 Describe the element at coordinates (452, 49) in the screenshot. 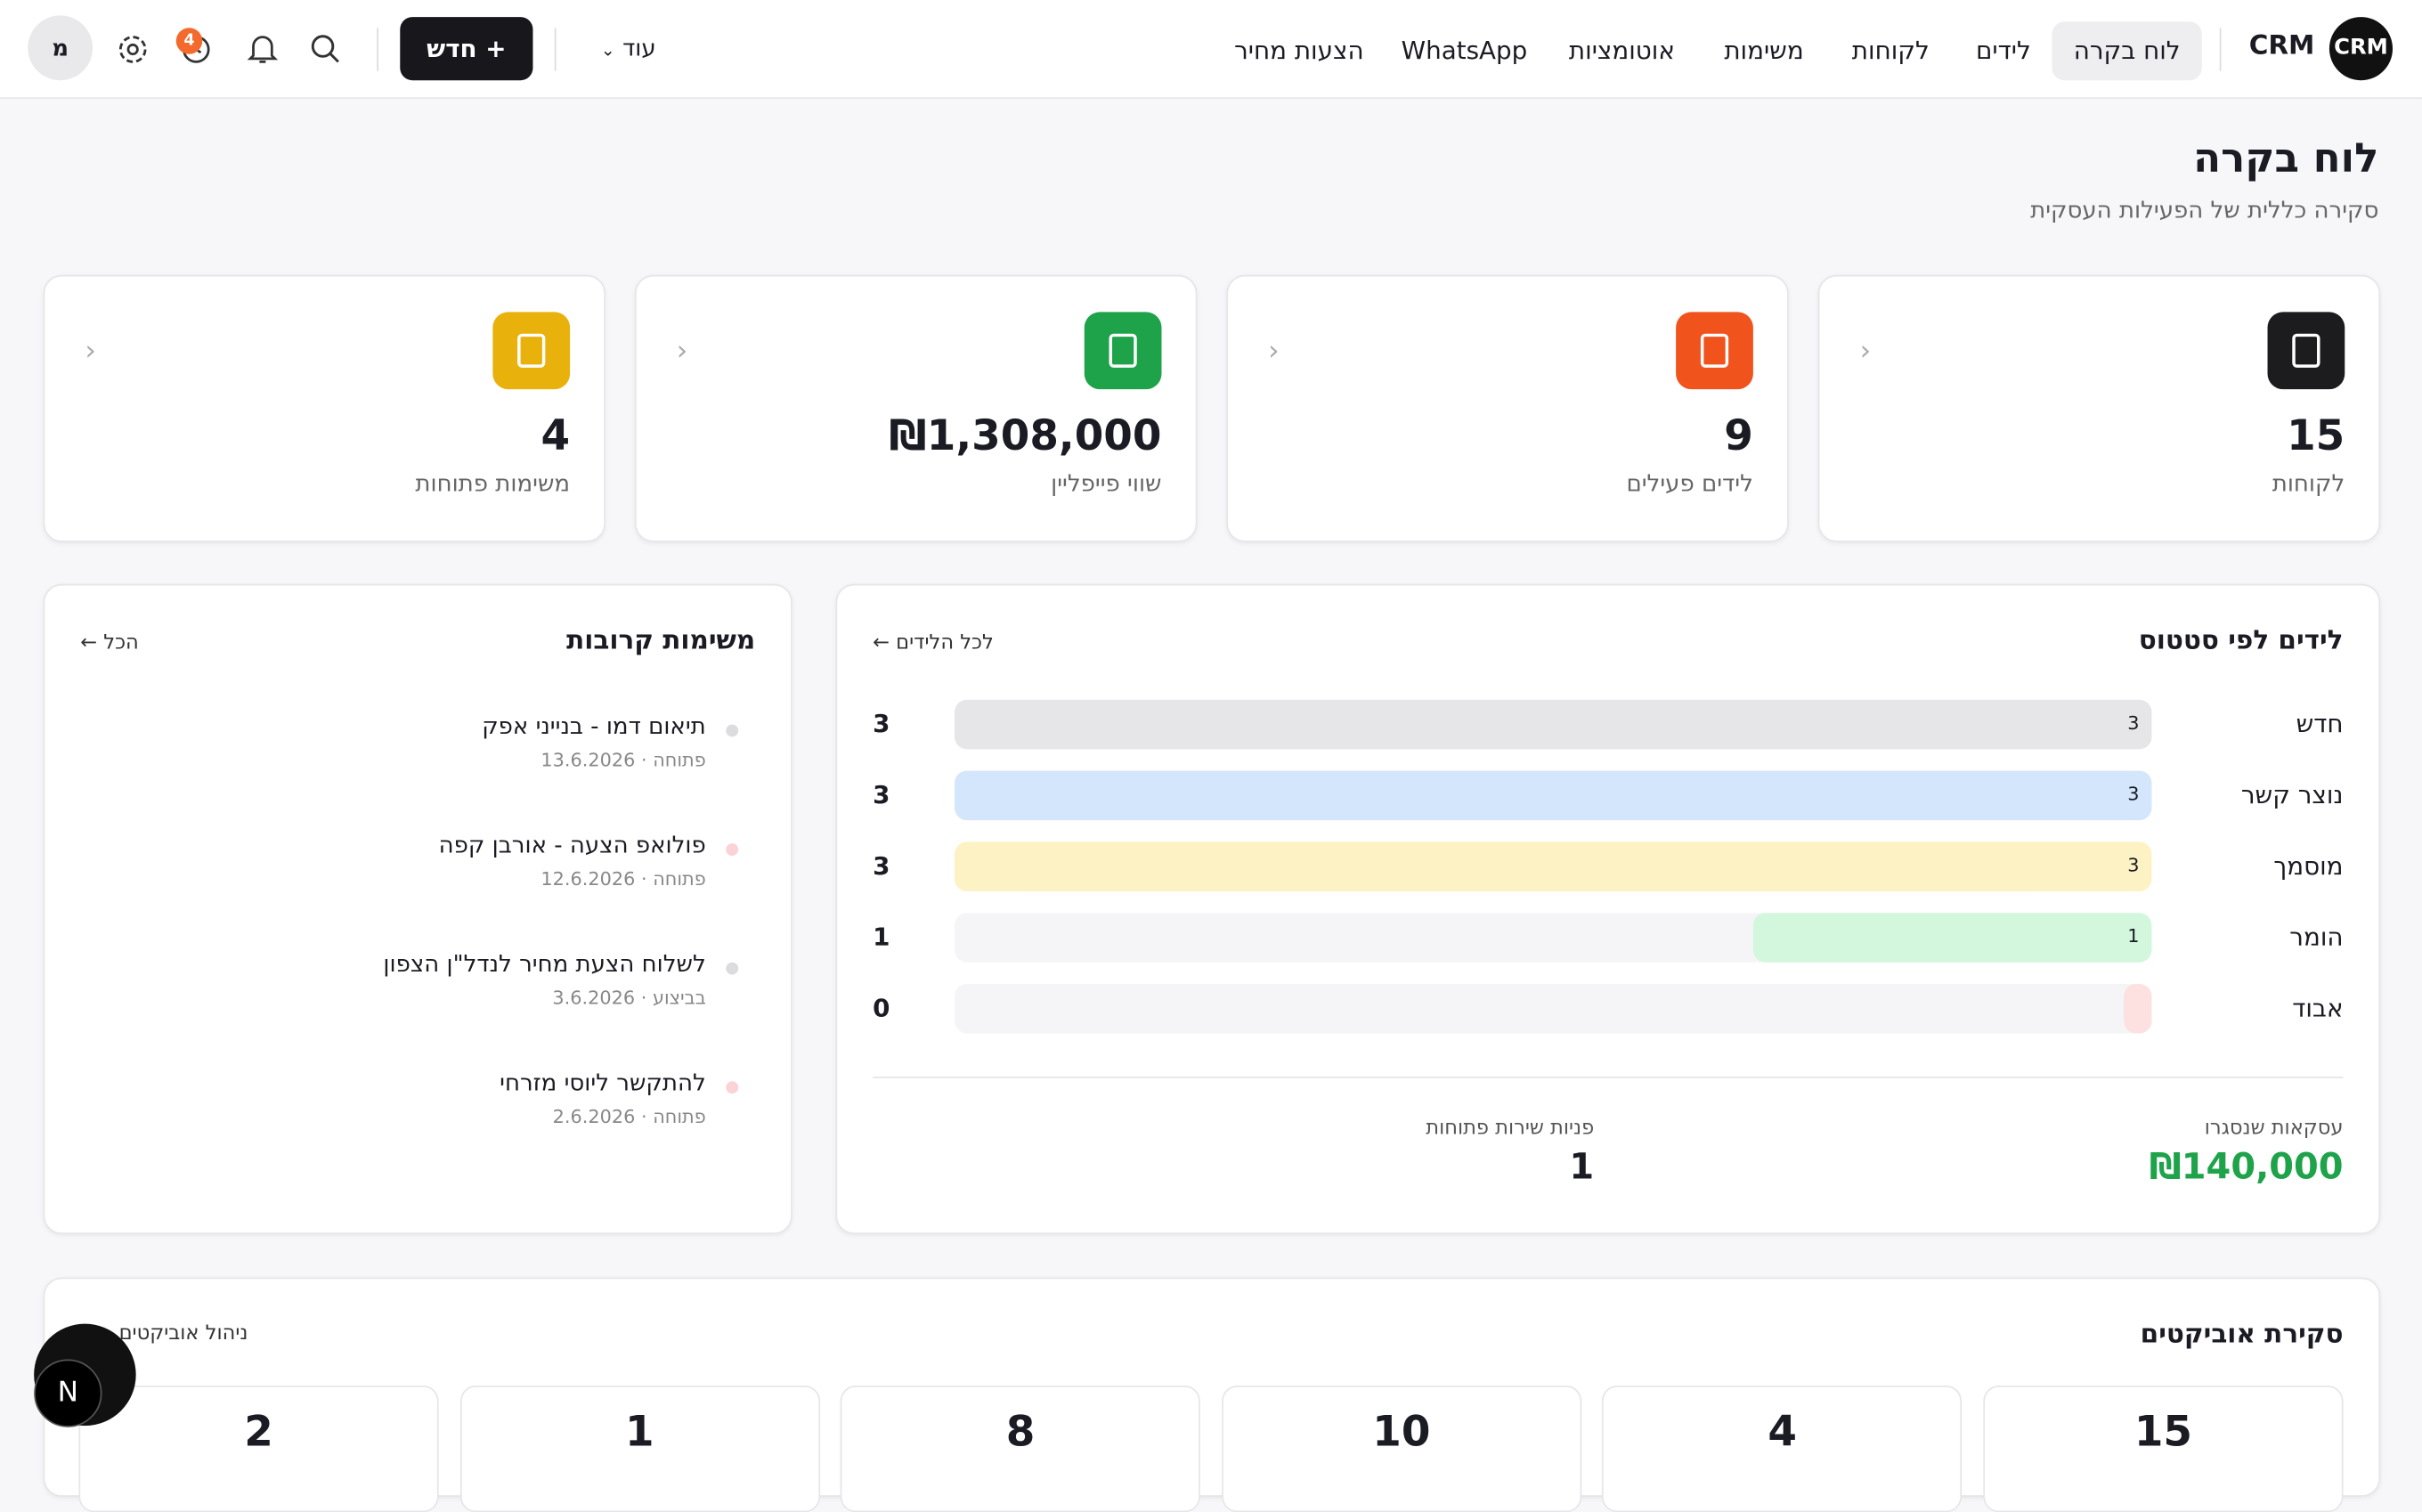

I see `new-label: חדש` at that location.